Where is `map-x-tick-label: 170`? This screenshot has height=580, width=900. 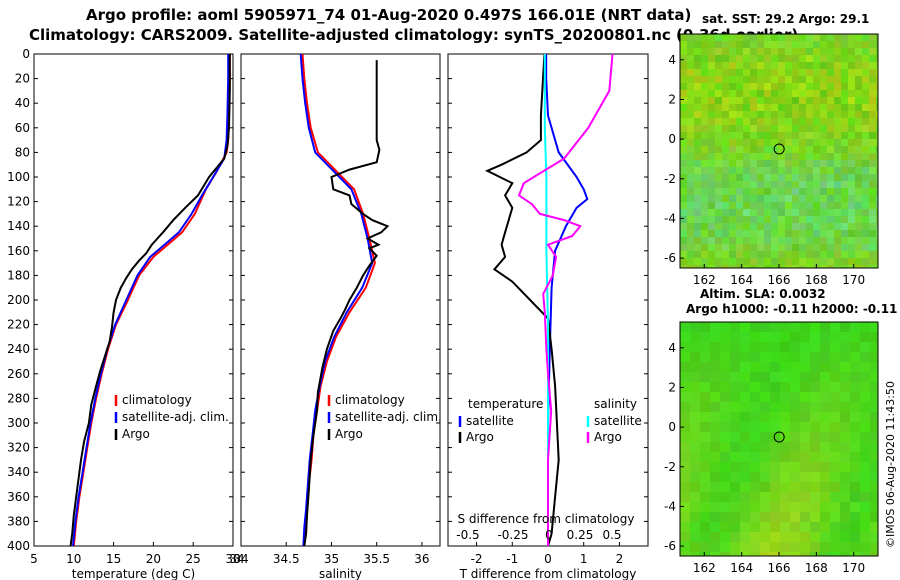 map-x-tick-label: 170 is located at coordinates (853, 280).